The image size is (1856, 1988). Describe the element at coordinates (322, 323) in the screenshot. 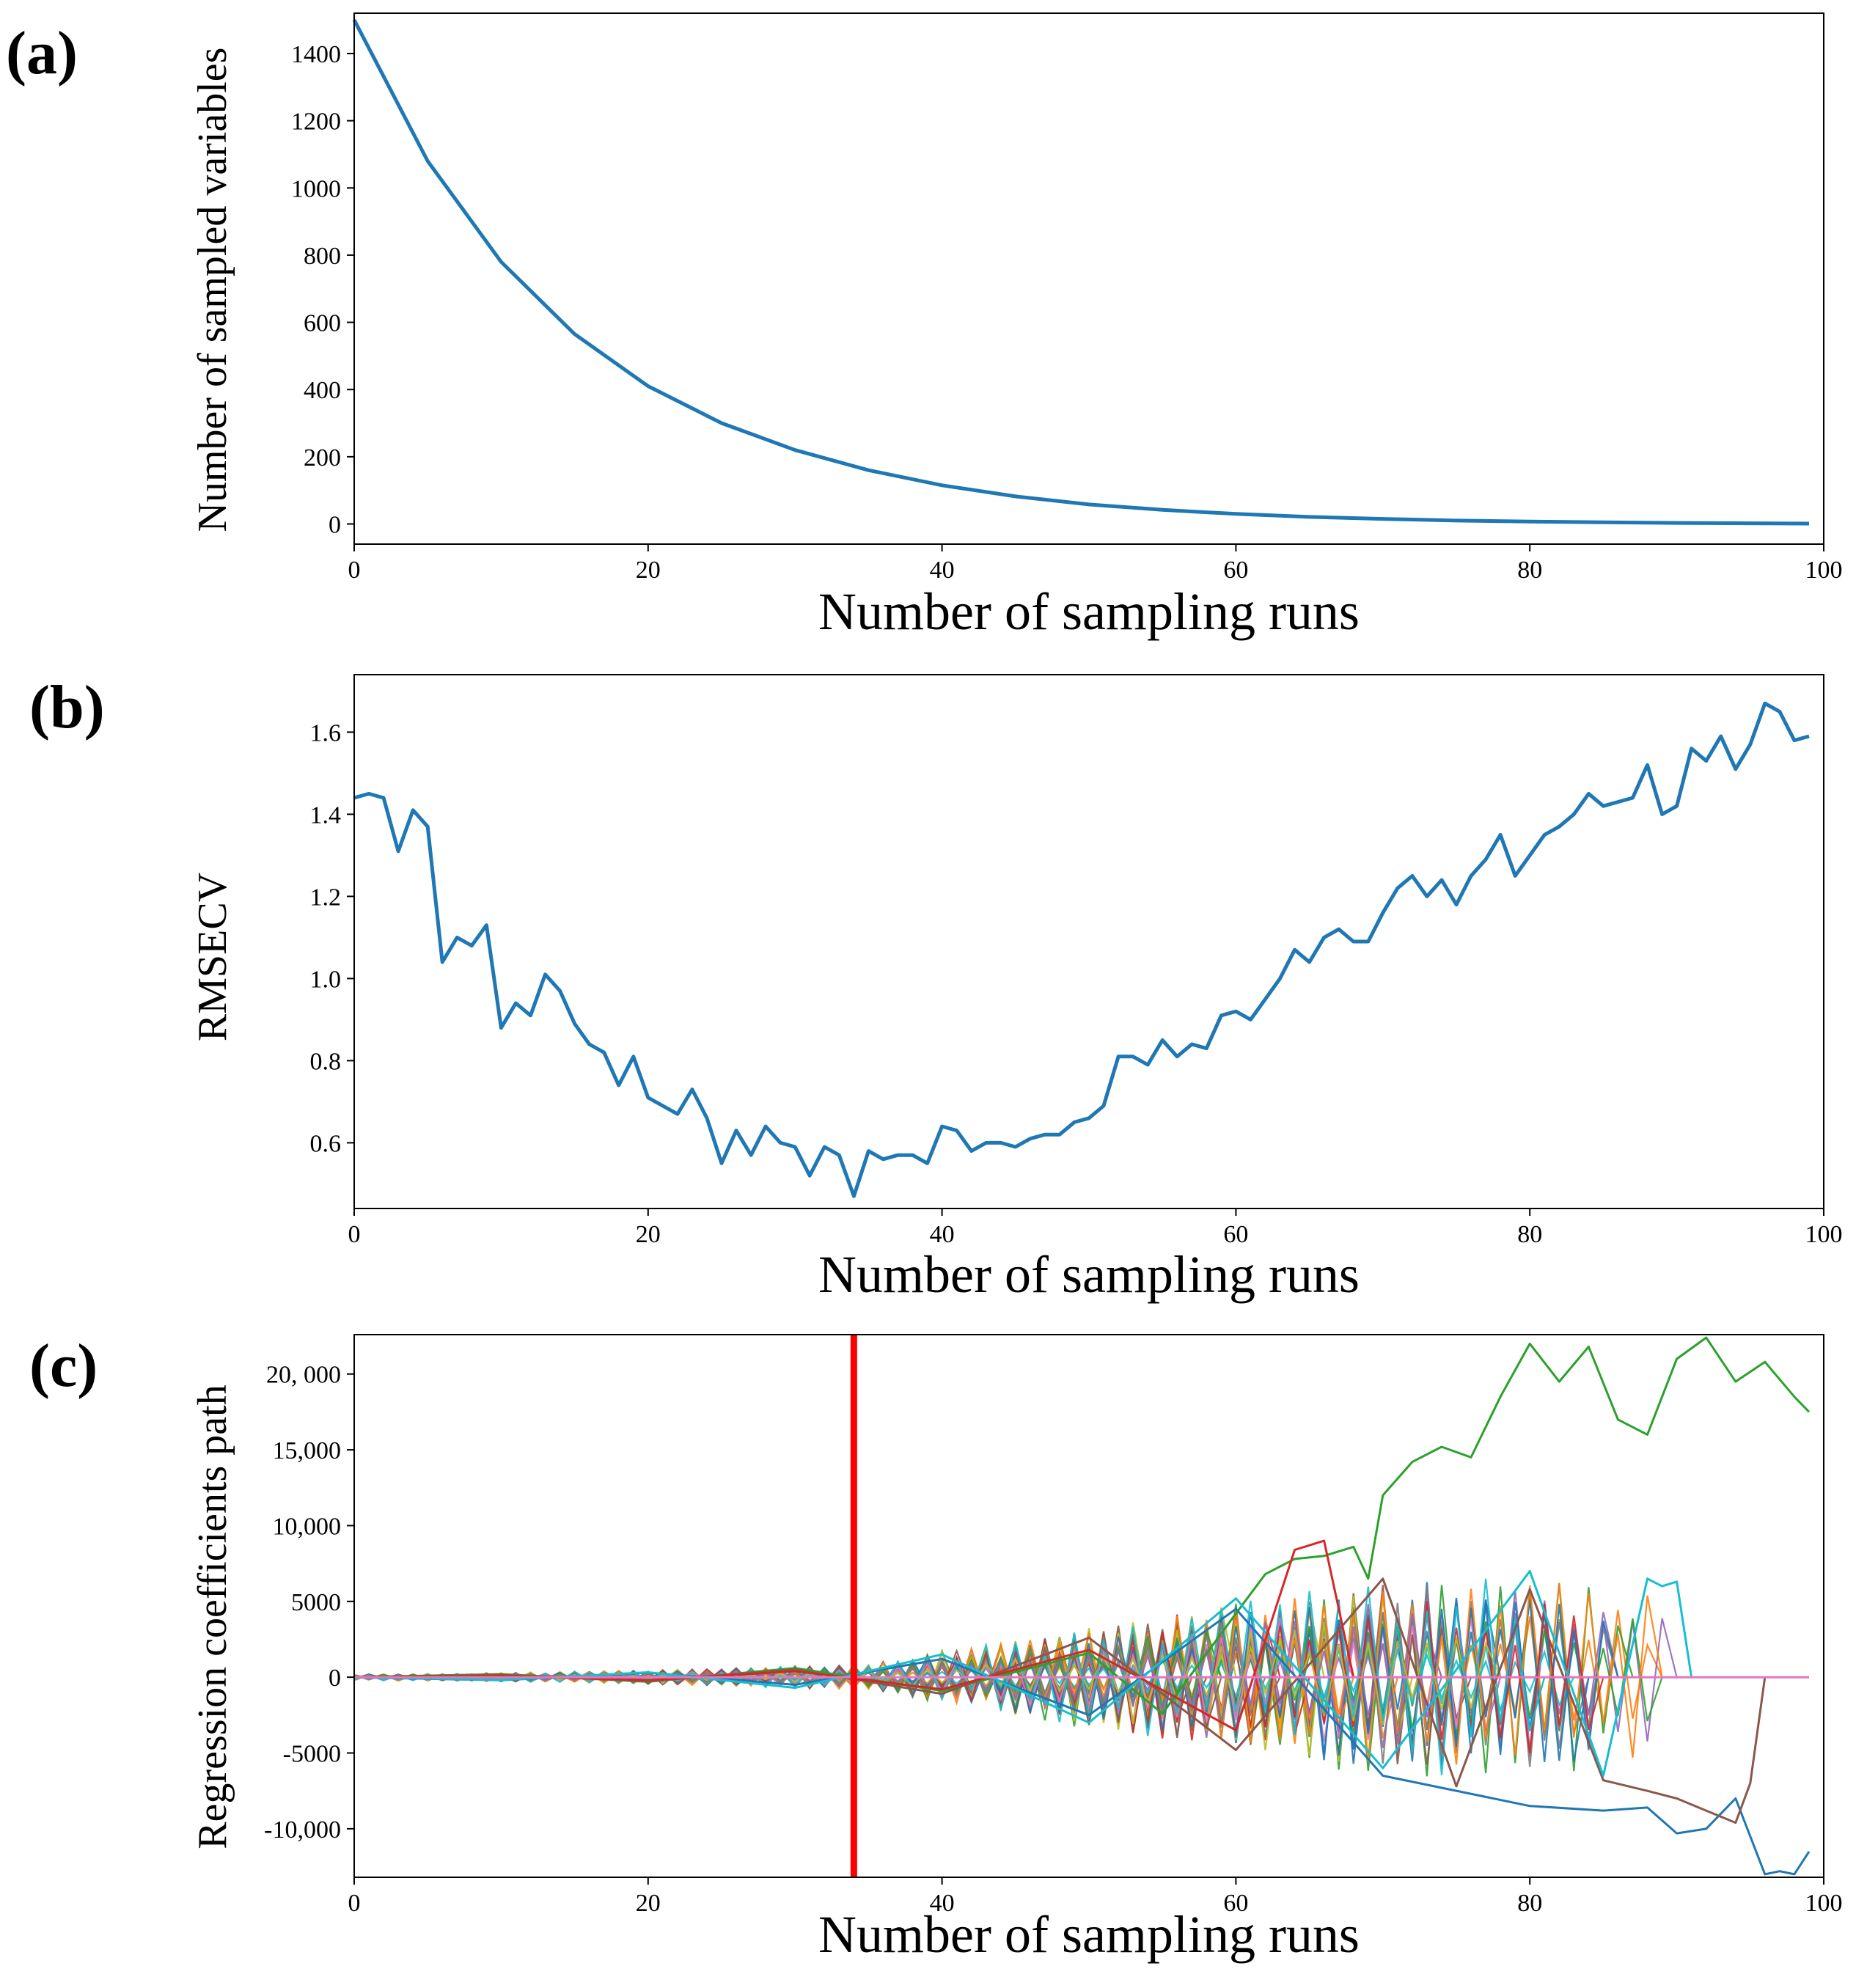

I see `panel-a-y-tick-label: 600` at that location.